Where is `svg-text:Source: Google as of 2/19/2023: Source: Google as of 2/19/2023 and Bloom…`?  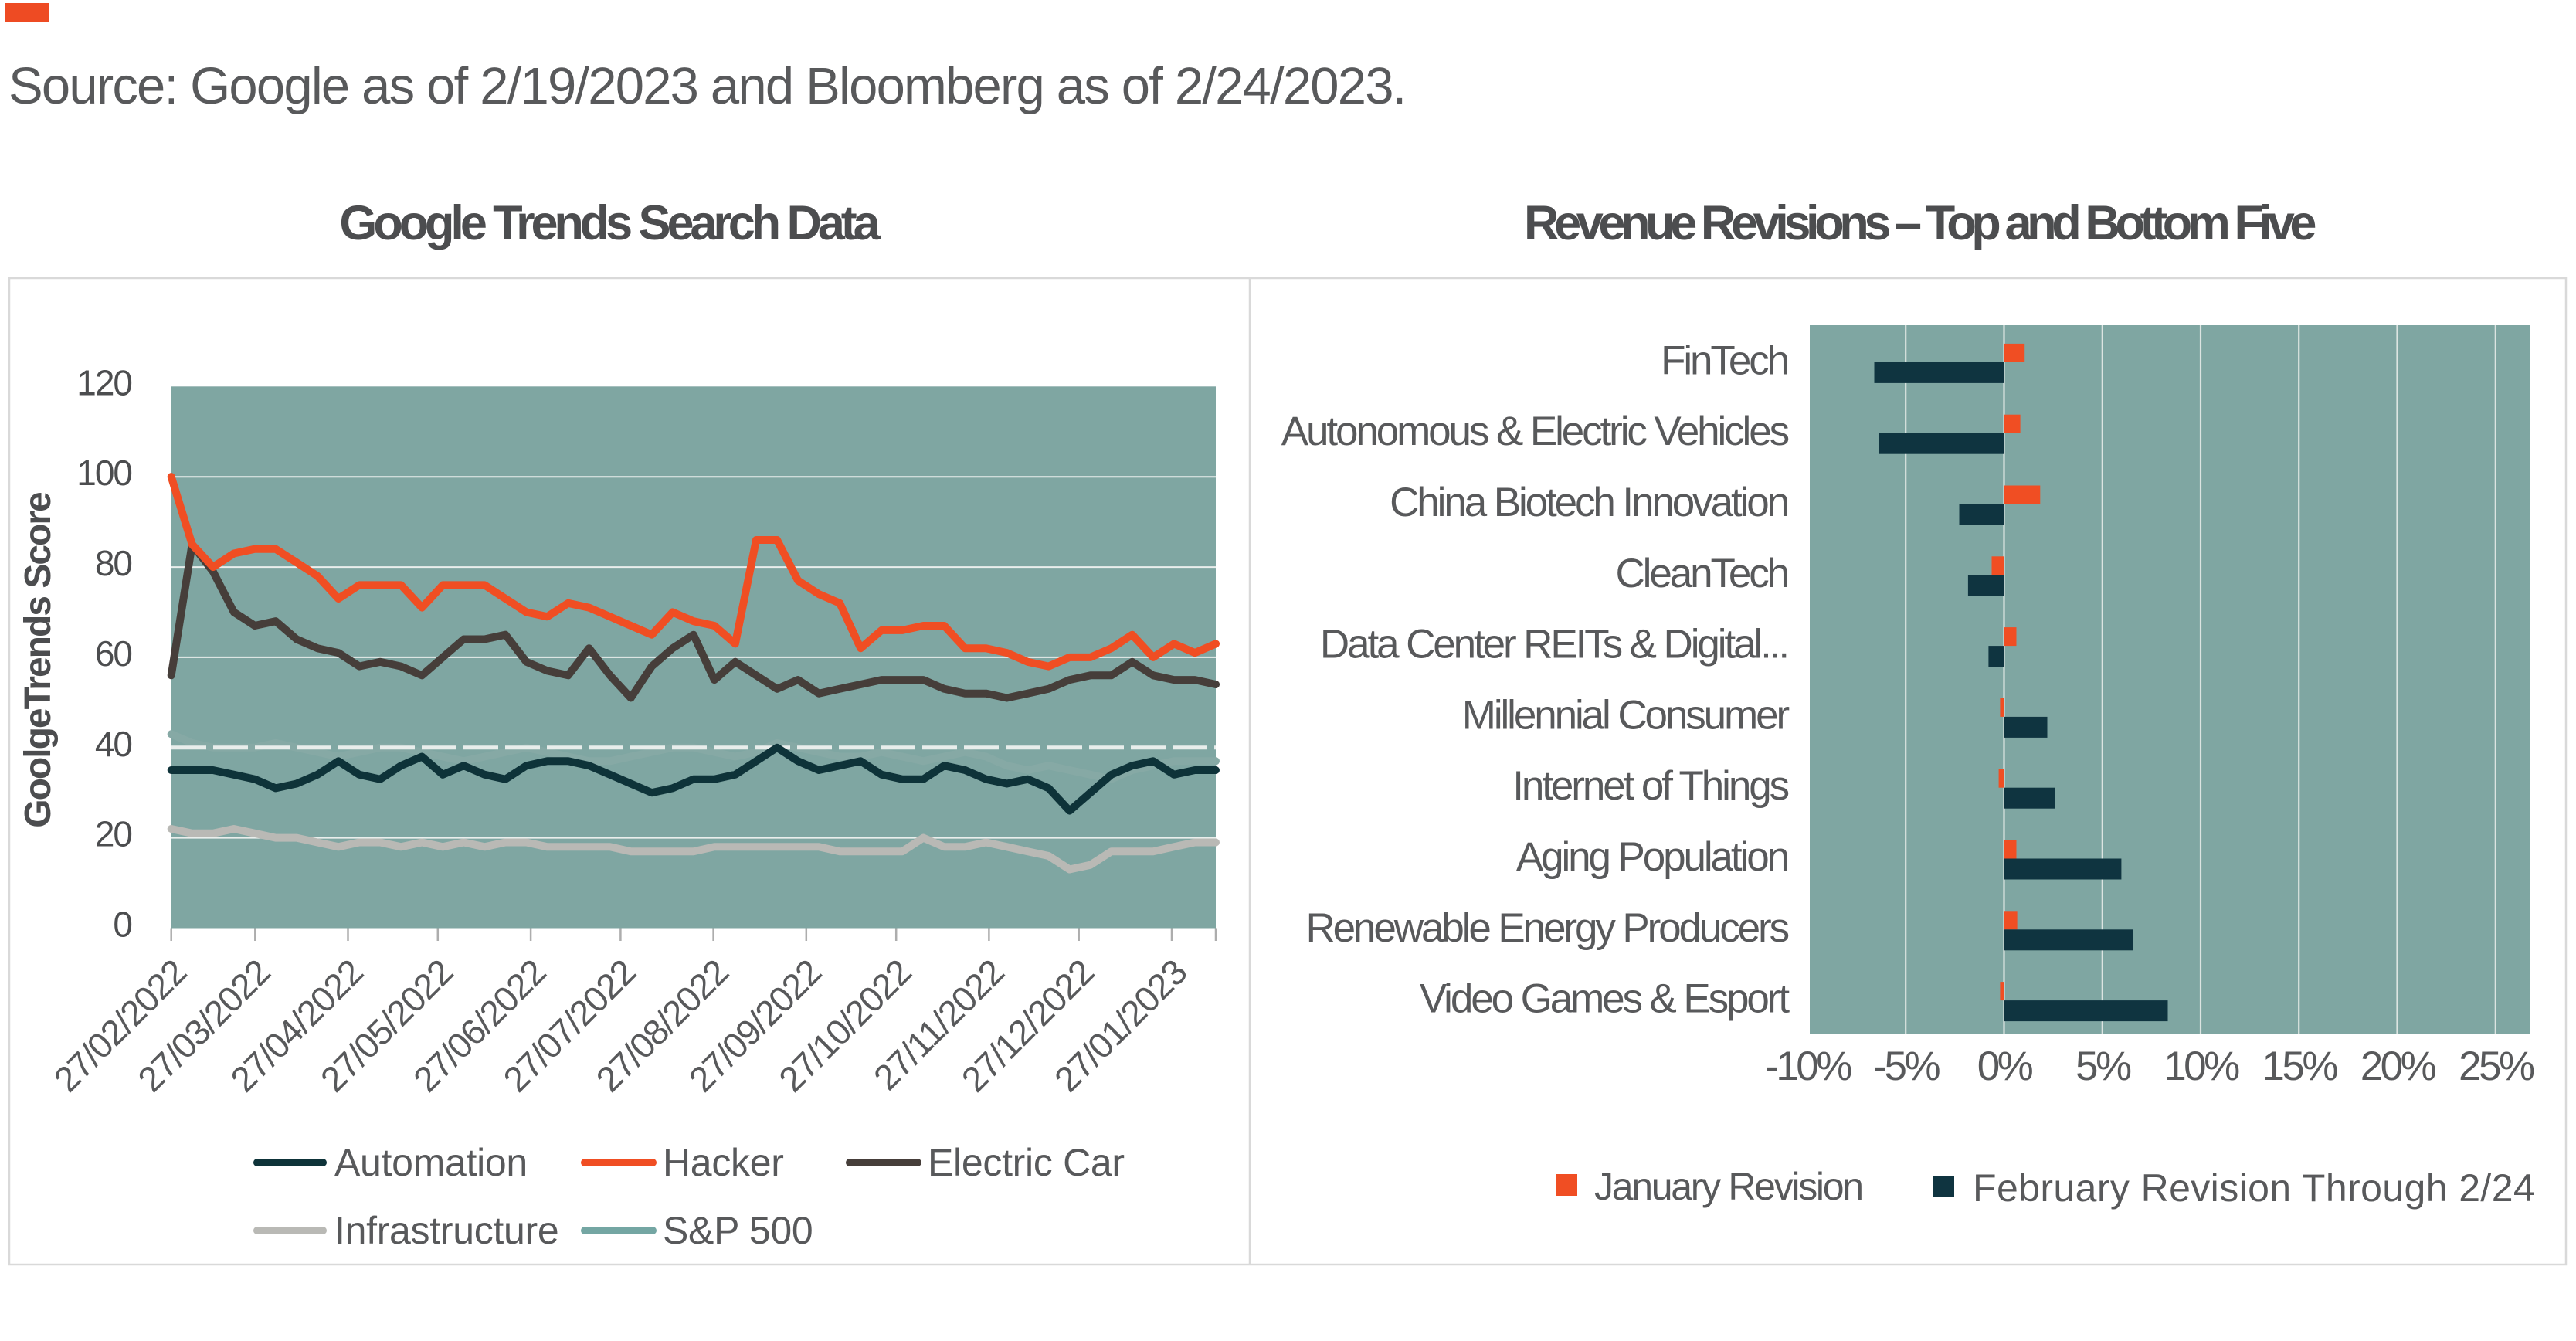
svg-text:Source: Google as of 2/19/2023: Source: Google as of 2/19/2023 and Bloom… is located at coordinates (707, 86).